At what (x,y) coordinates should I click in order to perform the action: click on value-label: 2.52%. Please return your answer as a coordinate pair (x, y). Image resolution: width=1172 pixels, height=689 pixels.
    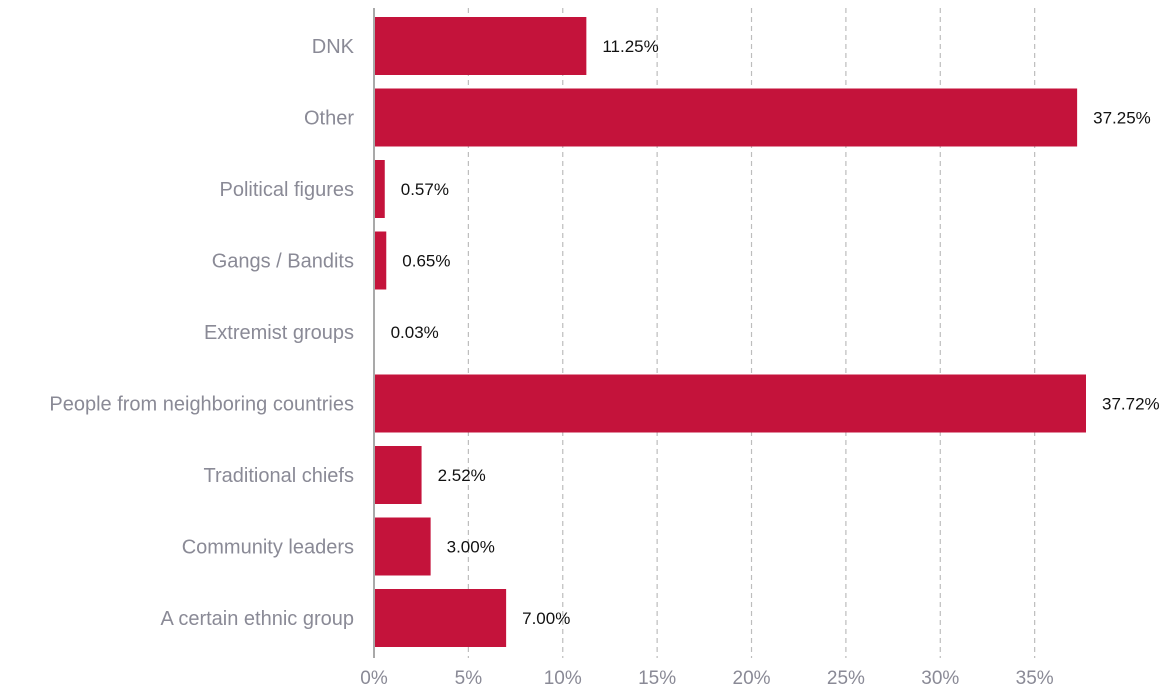
    Looking at the image, I should click on (462, 475).